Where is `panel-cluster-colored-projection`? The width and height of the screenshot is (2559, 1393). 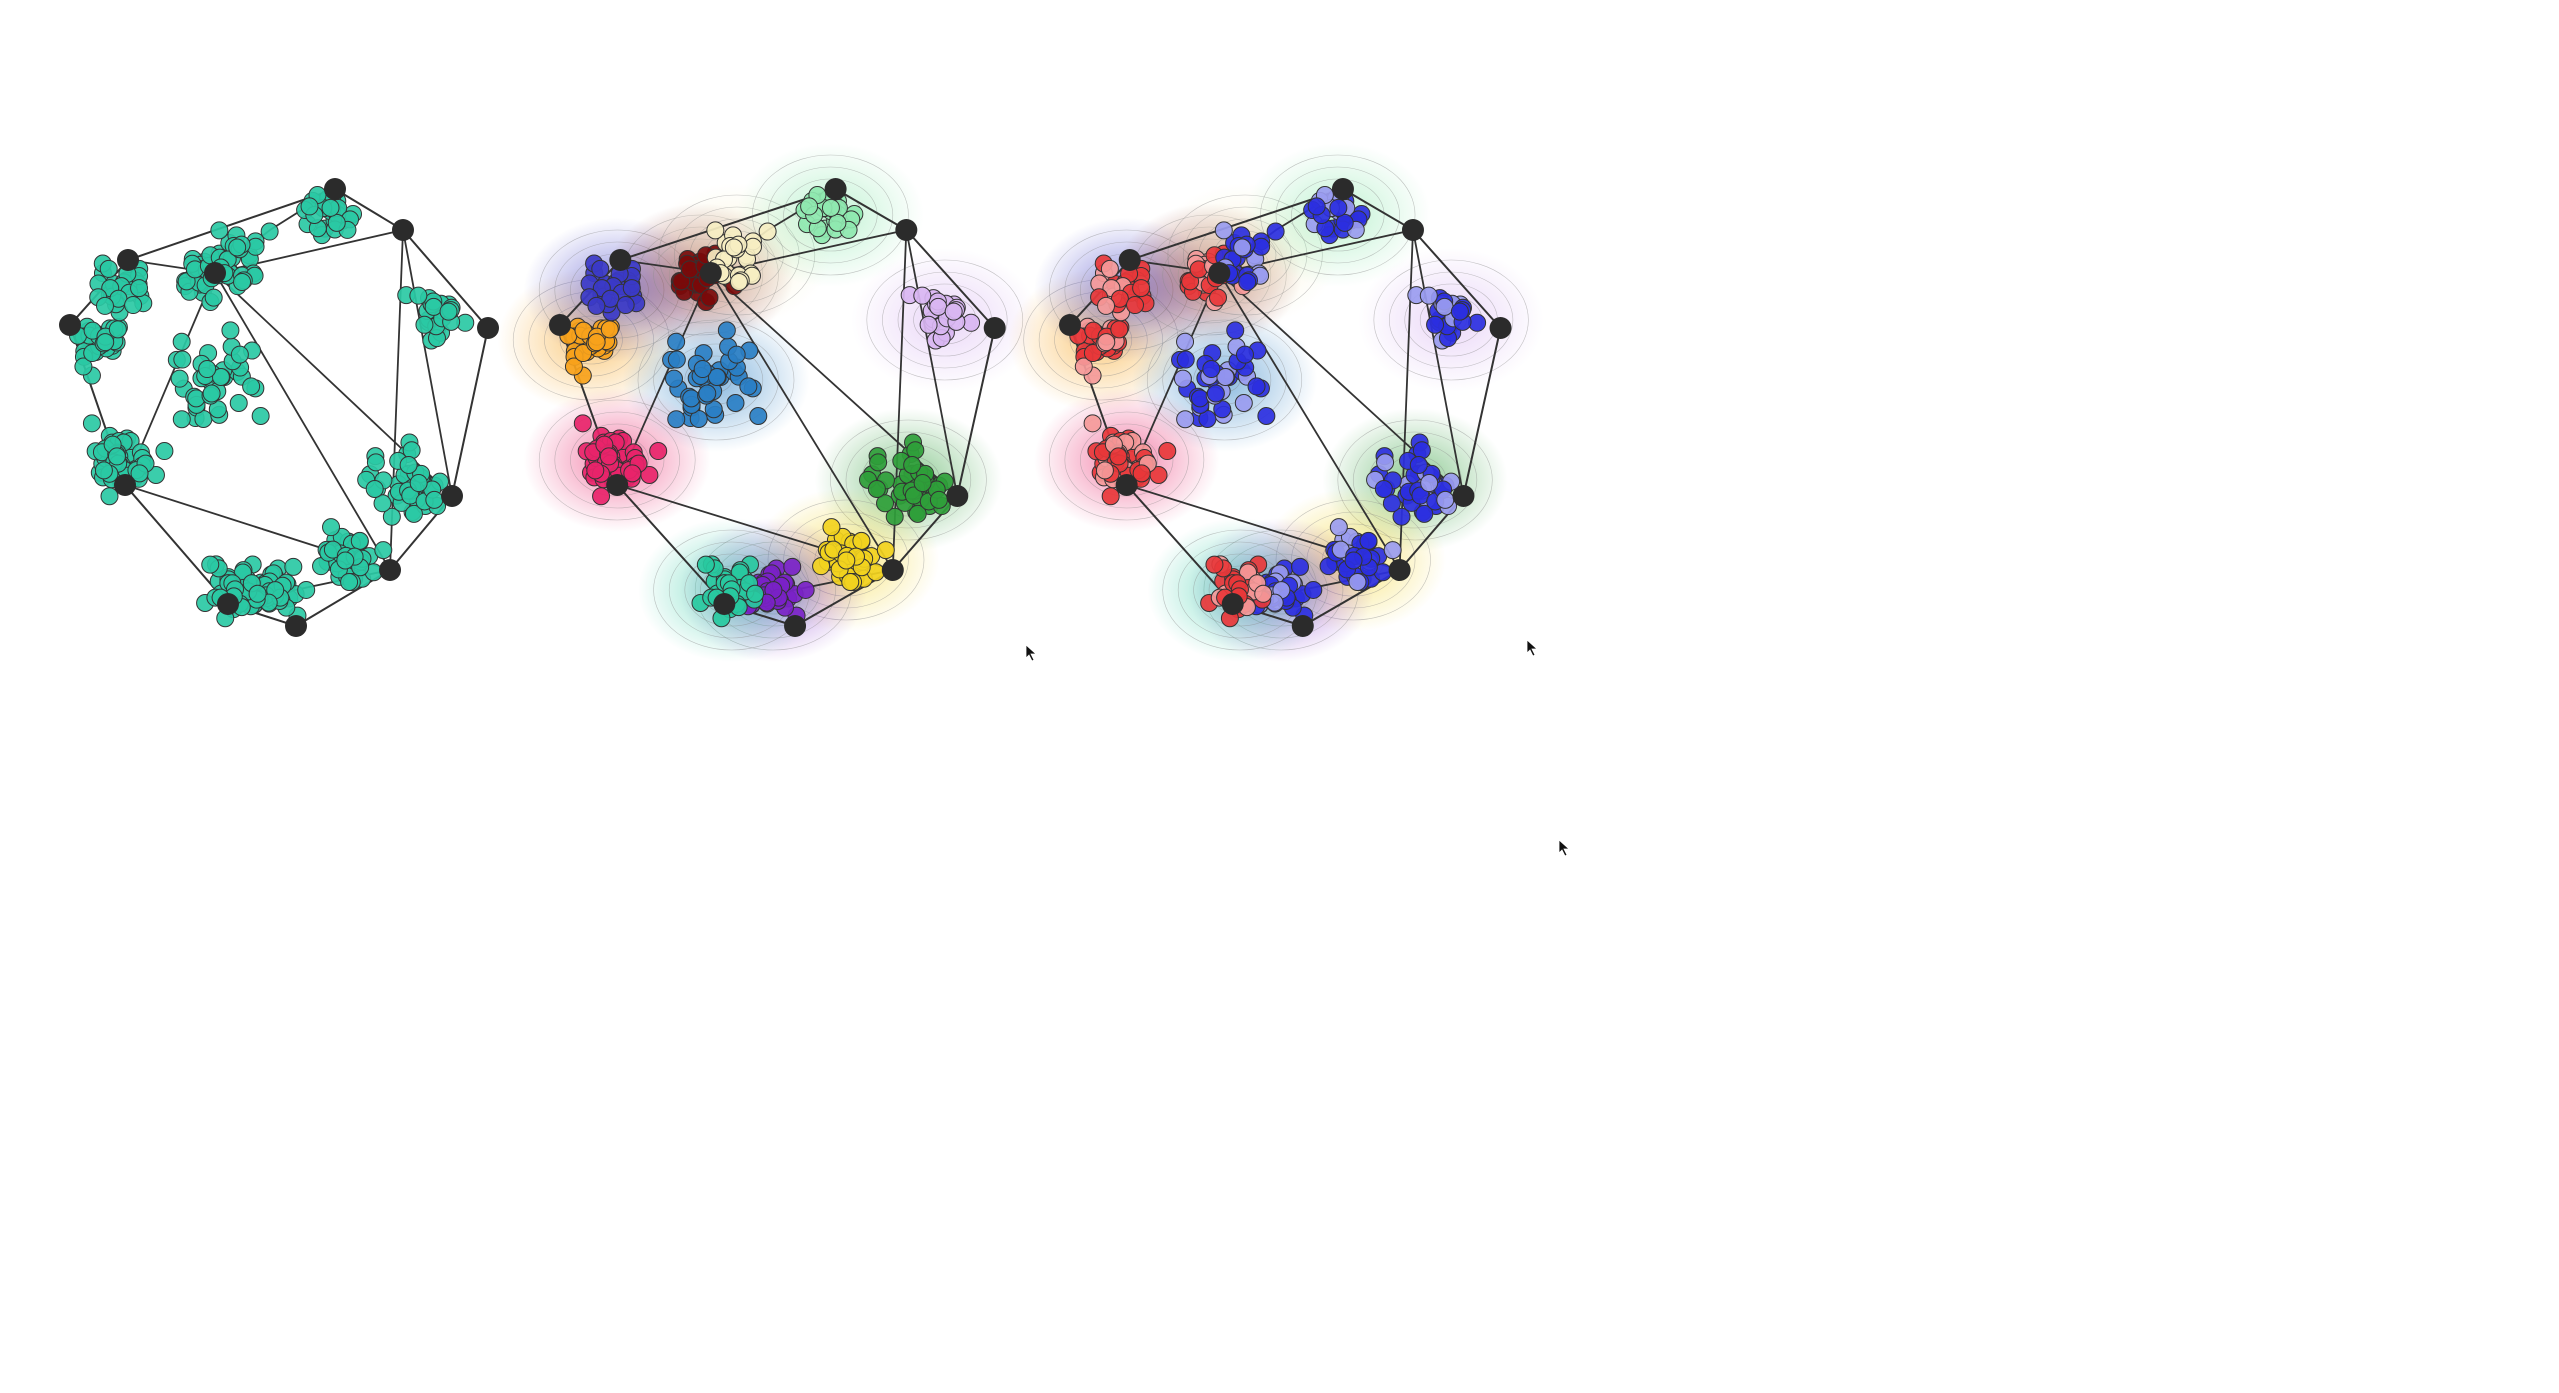 panel-cluster-colored-projection is located at coordinates (768, 402).